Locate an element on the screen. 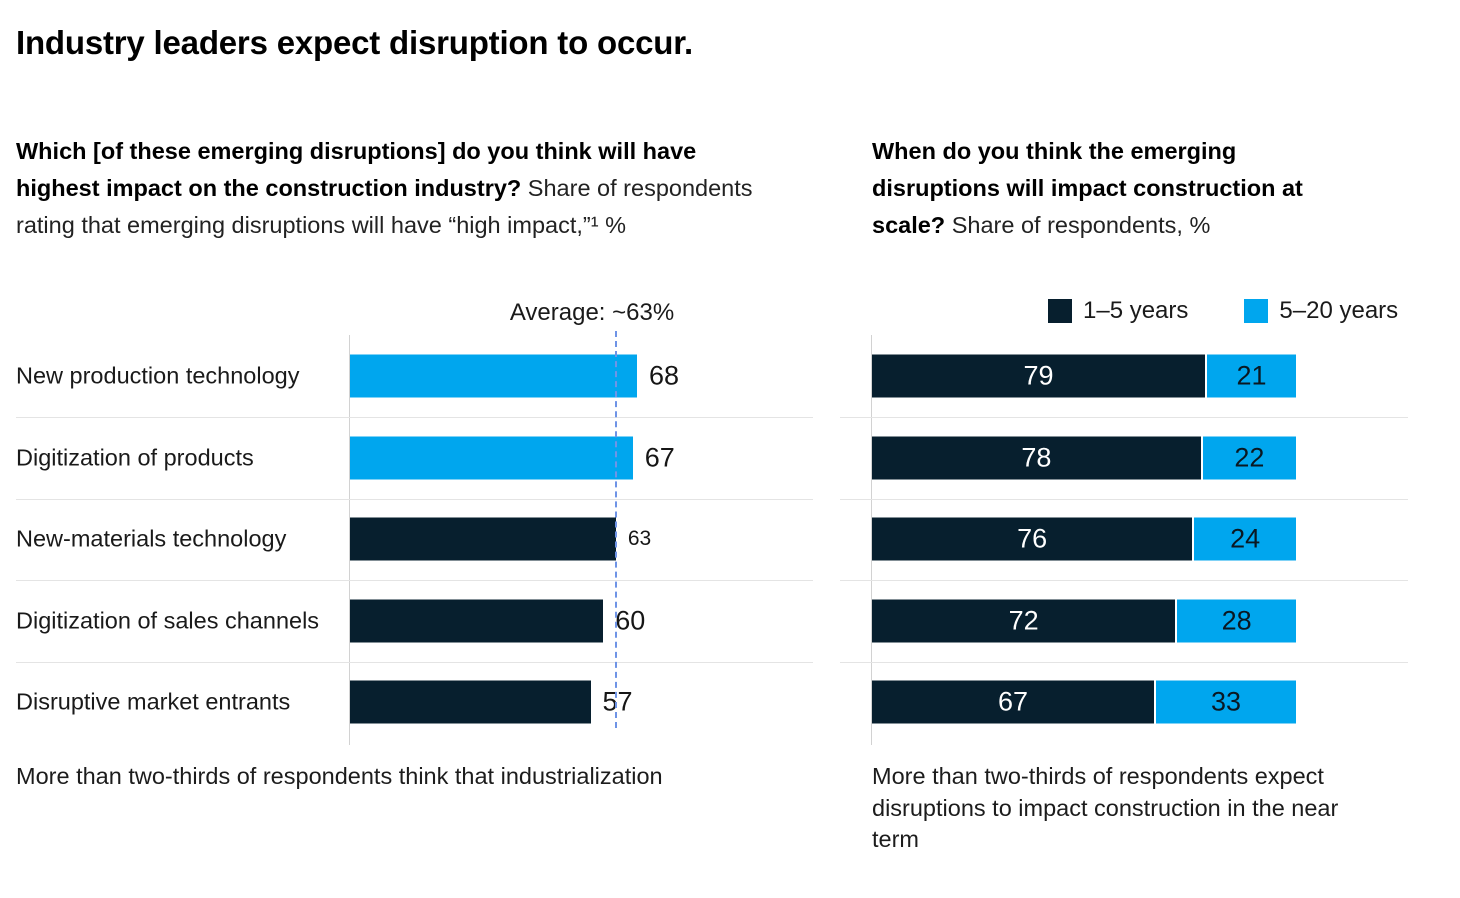 Image resolution: width=1460 pixels, height=898 pixels. left-bar-row: Disruptive market entrants 57 is located at coordinates (423, 702).